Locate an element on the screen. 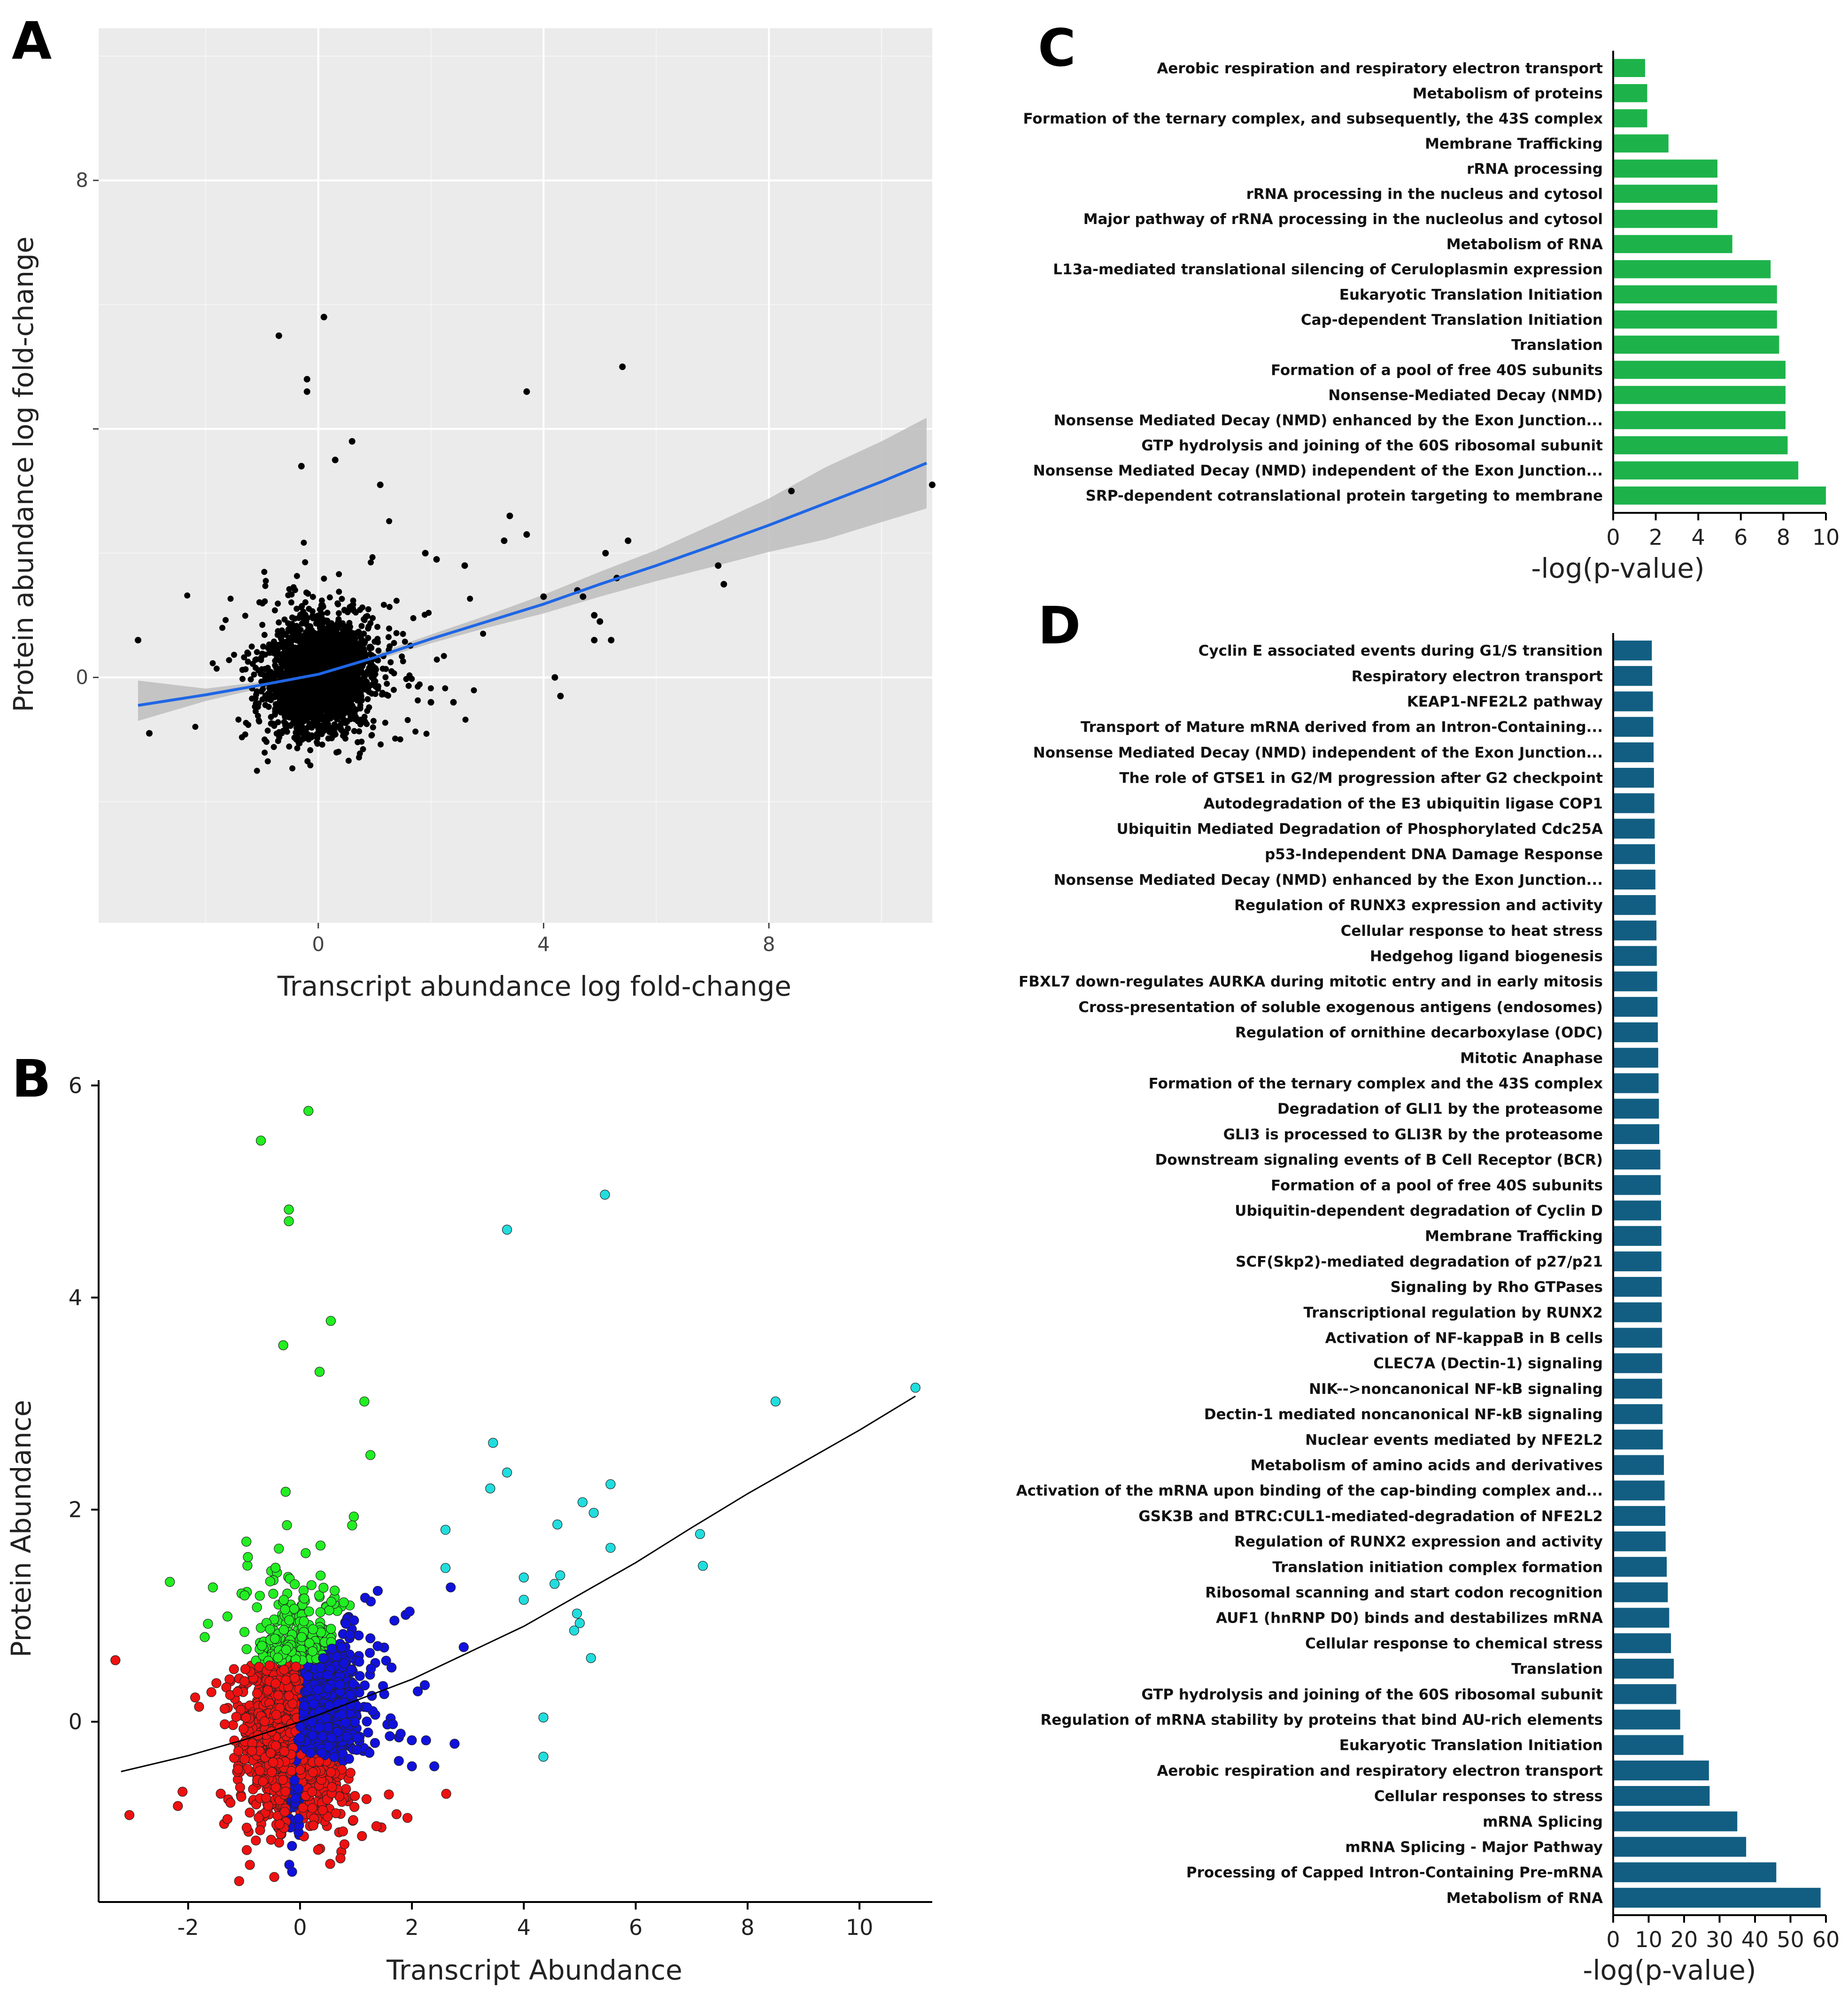  panel-a-points is located at coordinates (535, 544).